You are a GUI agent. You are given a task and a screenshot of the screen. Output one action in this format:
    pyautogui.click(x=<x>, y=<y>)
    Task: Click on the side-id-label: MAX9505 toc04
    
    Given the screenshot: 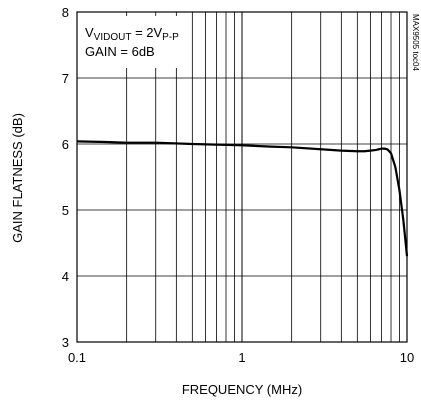 What is the action you would take?
    pyautogui.click(x=415, y=42)
    